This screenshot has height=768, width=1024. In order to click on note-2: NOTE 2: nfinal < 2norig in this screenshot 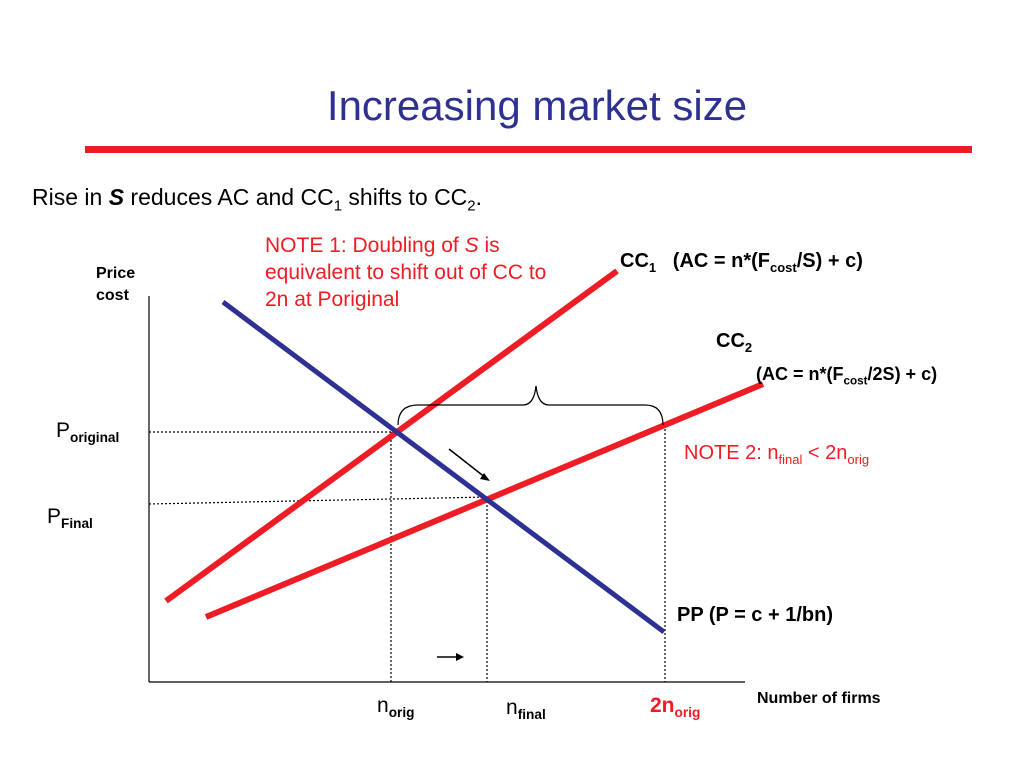, I will do `click(777, 454)`.